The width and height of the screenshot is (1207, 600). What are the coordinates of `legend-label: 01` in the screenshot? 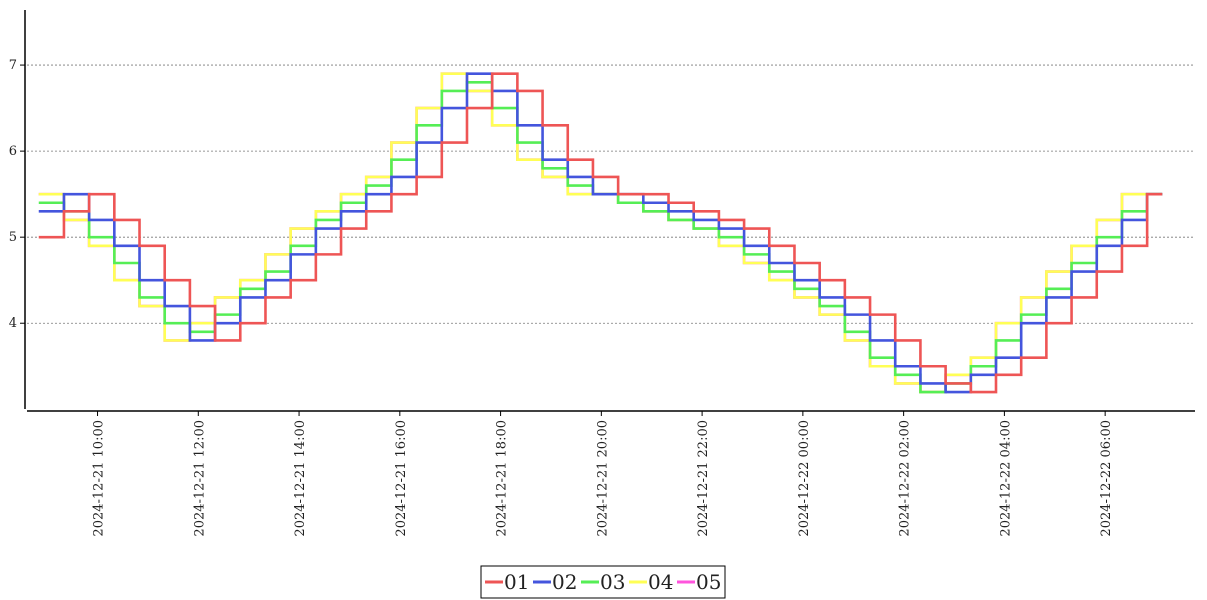 It's located at (516, 582).